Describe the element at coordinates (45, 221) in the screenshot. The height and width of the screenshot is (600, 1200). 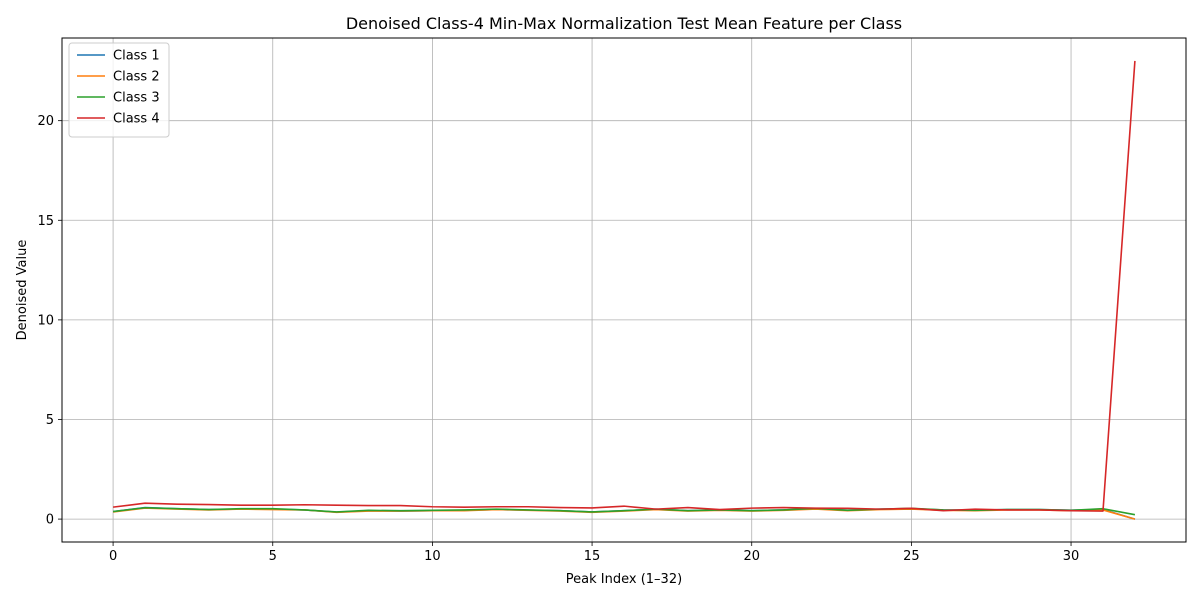
I see `y-tick-label: 15` at that location.